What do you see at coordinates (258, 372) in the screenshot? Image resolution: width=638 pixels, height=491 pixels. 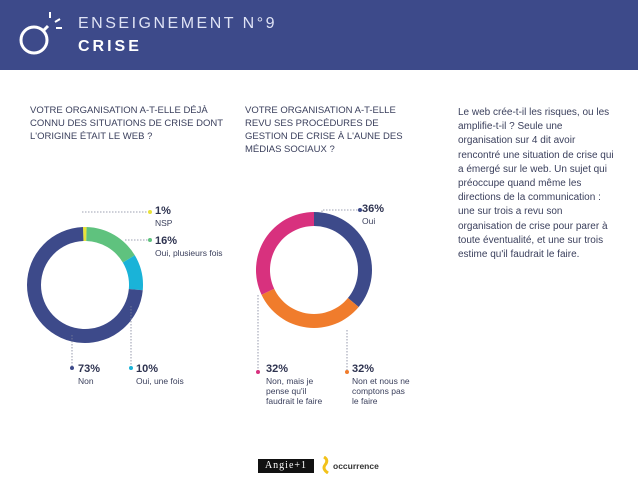 I see `dot-nonmais` at bounding box center [258, 372].